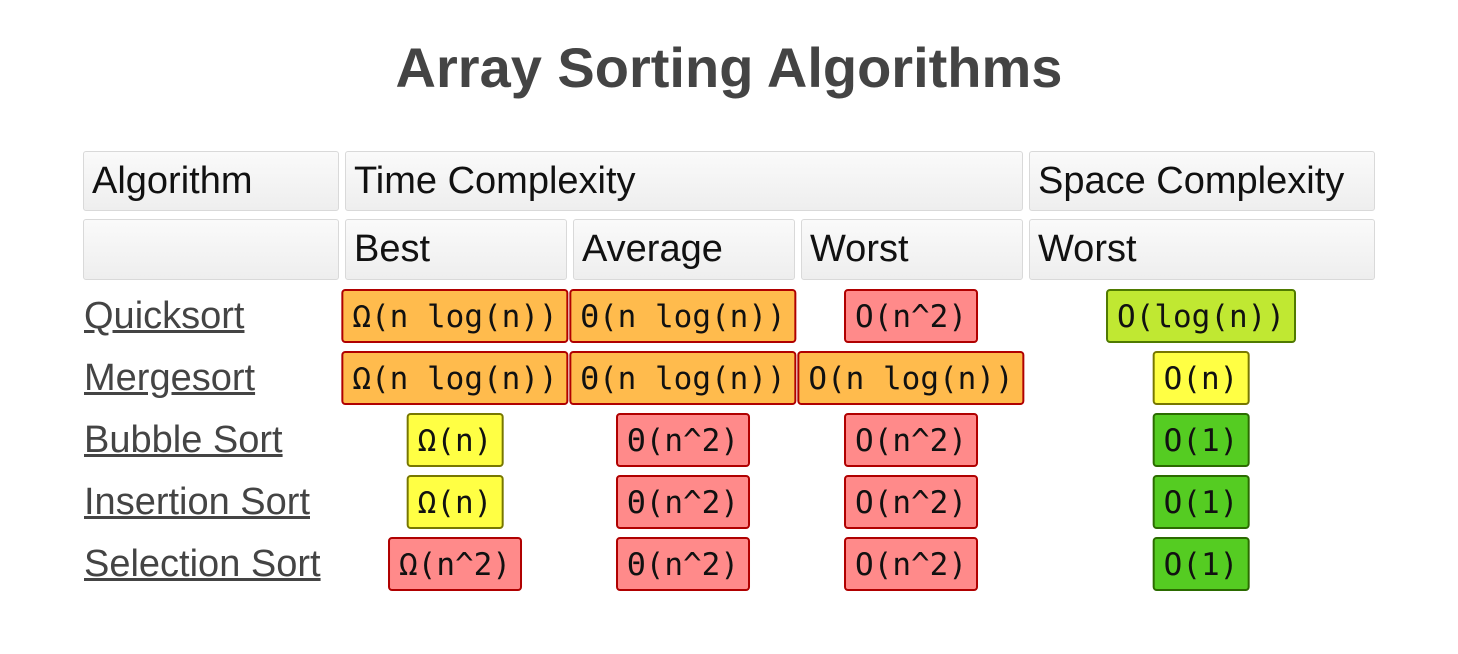 This screenshot has width=1458, height=654. I want to click on space-worst-badge: O(n), so click(1201, 378).